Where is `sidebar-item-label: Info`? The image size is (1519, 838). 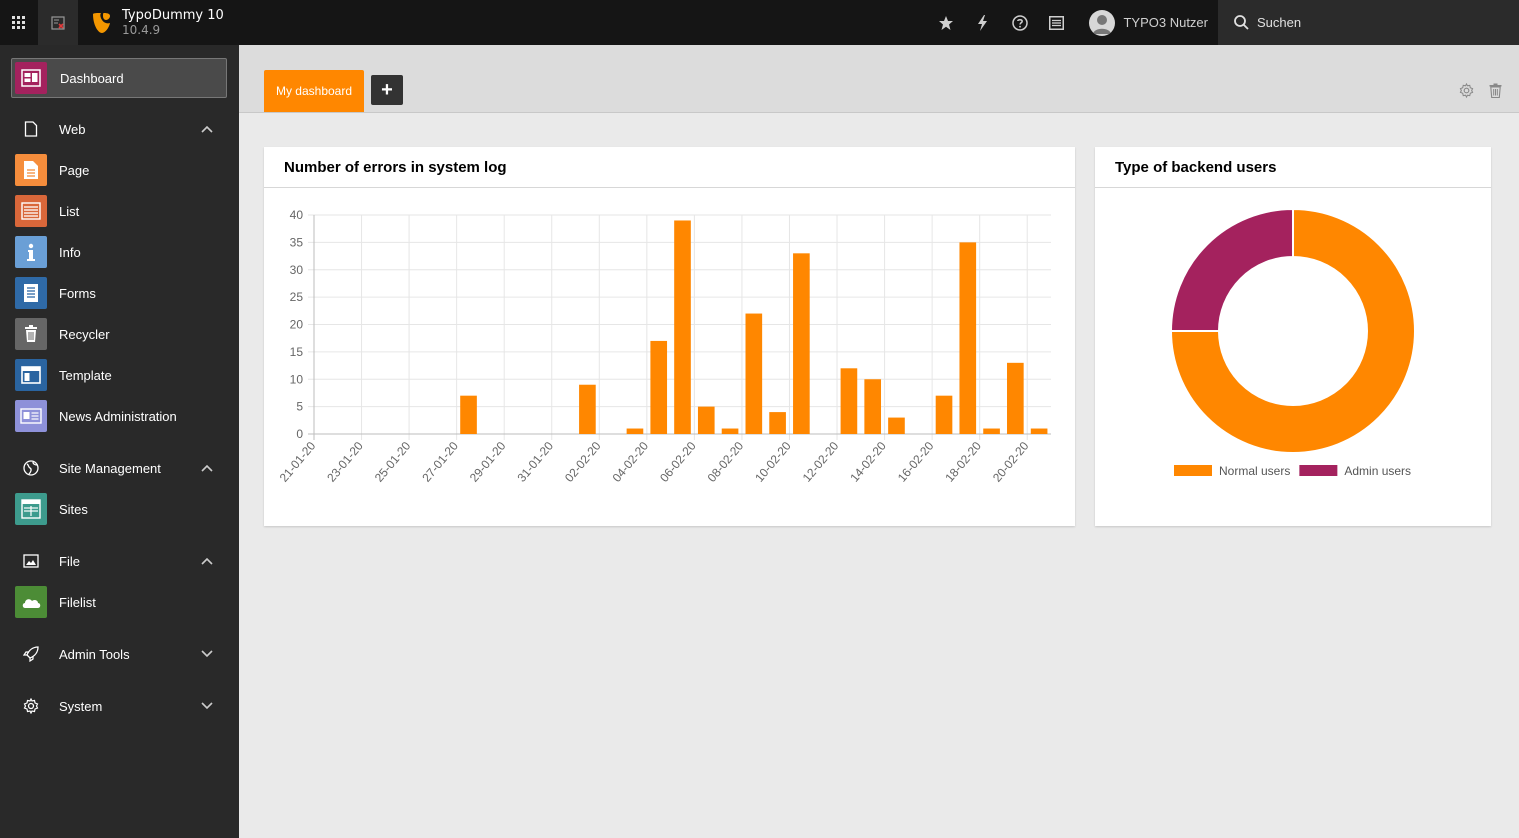
sidebar-item-label: Info is located at coordinates (70, 252).